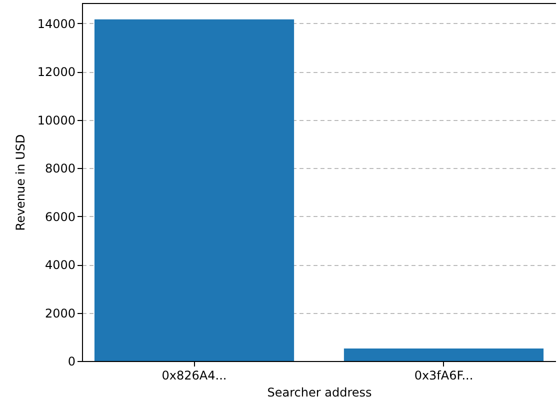  I want to click on y-tick-label: 8000, so click(60, 169).